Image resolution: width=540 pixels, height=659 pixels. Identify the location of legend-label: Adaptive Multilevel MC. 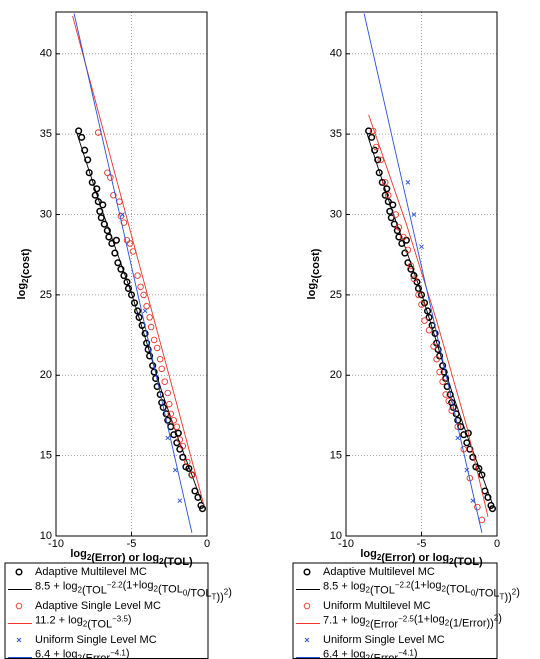
(91, 572).